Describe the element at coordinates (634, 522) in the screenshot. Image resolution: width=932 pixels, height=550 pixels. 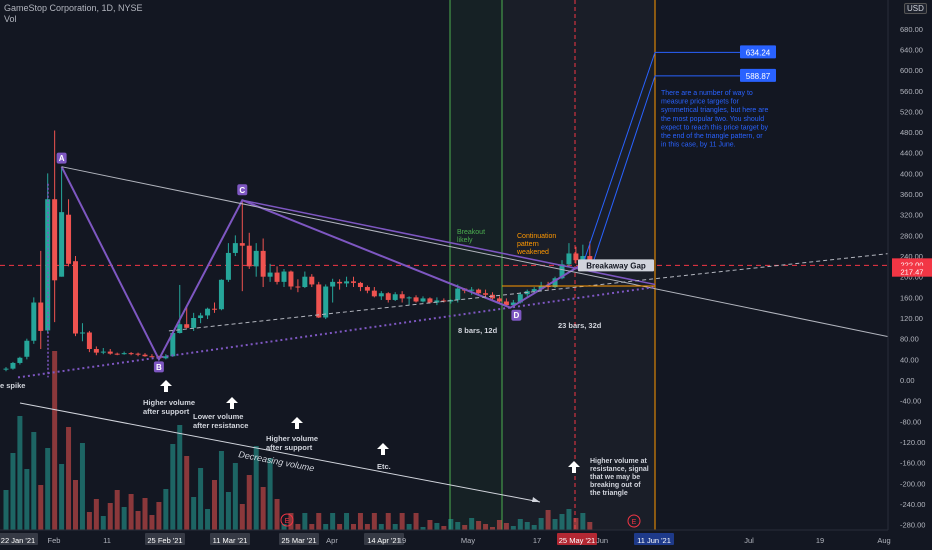
I see `earnings-marker-label: E` at that location.